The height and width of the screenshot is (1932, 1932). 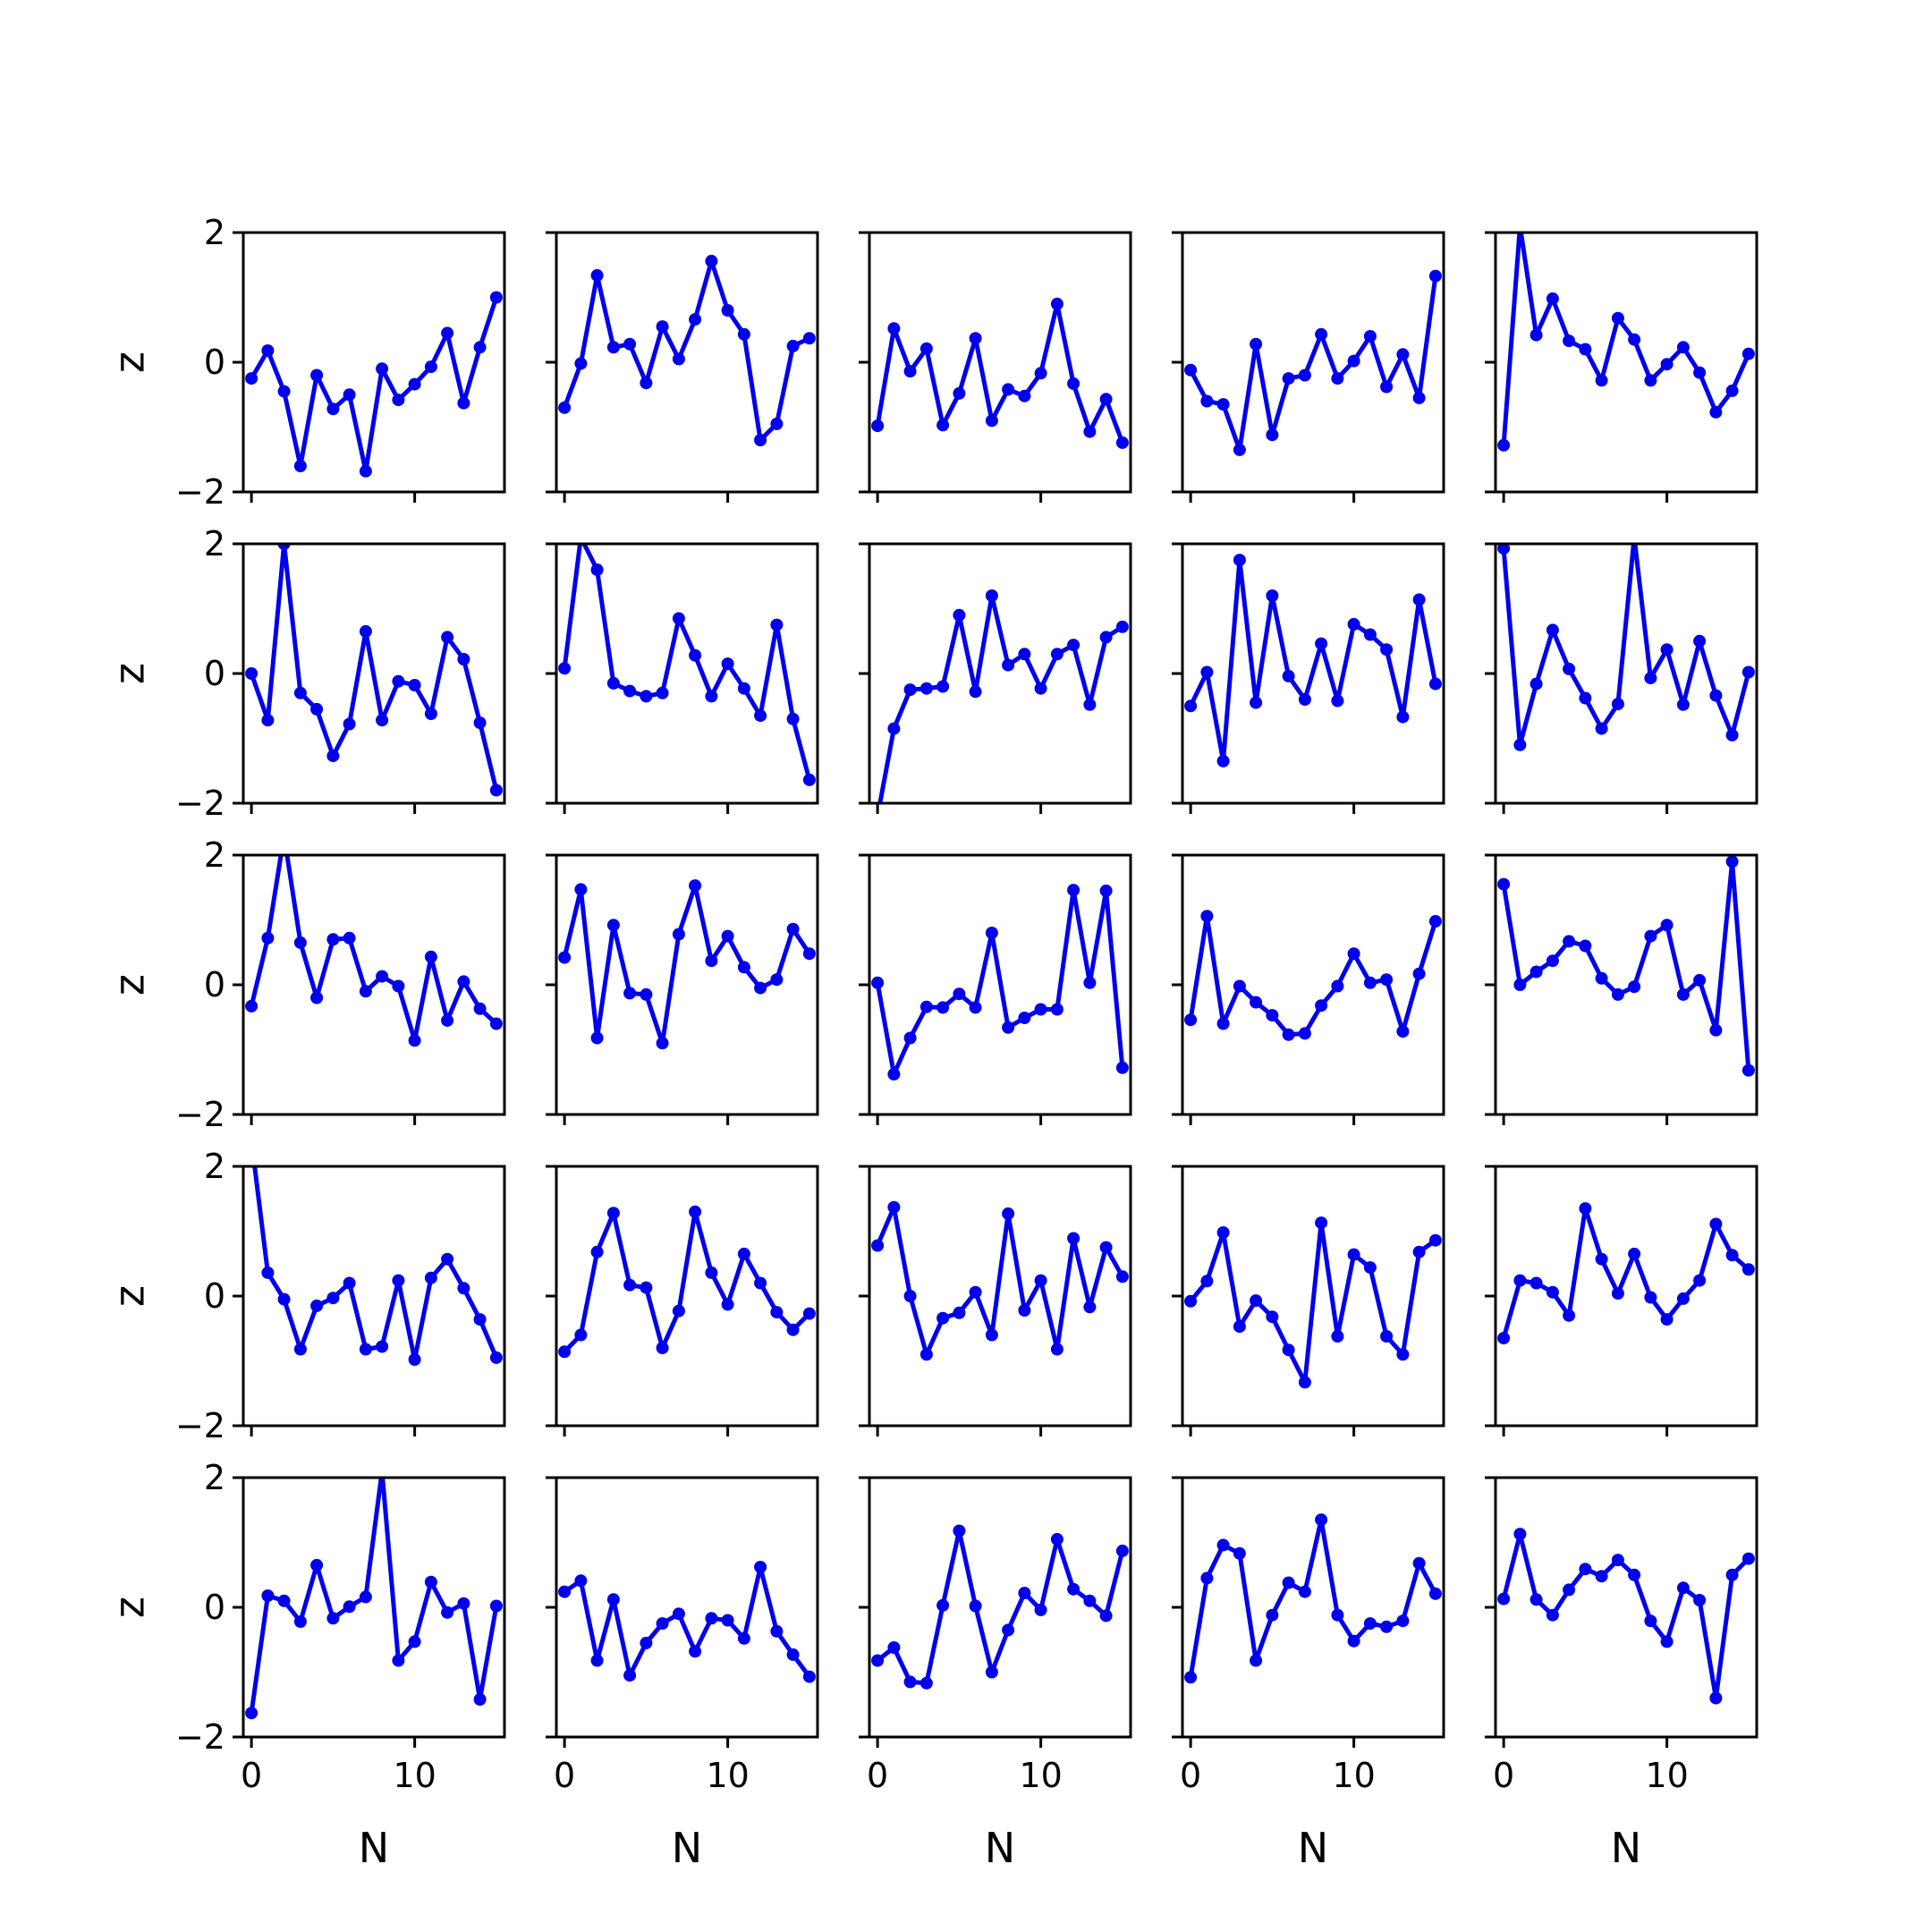 I want to click on panel-5-1: −2 0 2 0 10 z N, so click(x=306, y=1665).